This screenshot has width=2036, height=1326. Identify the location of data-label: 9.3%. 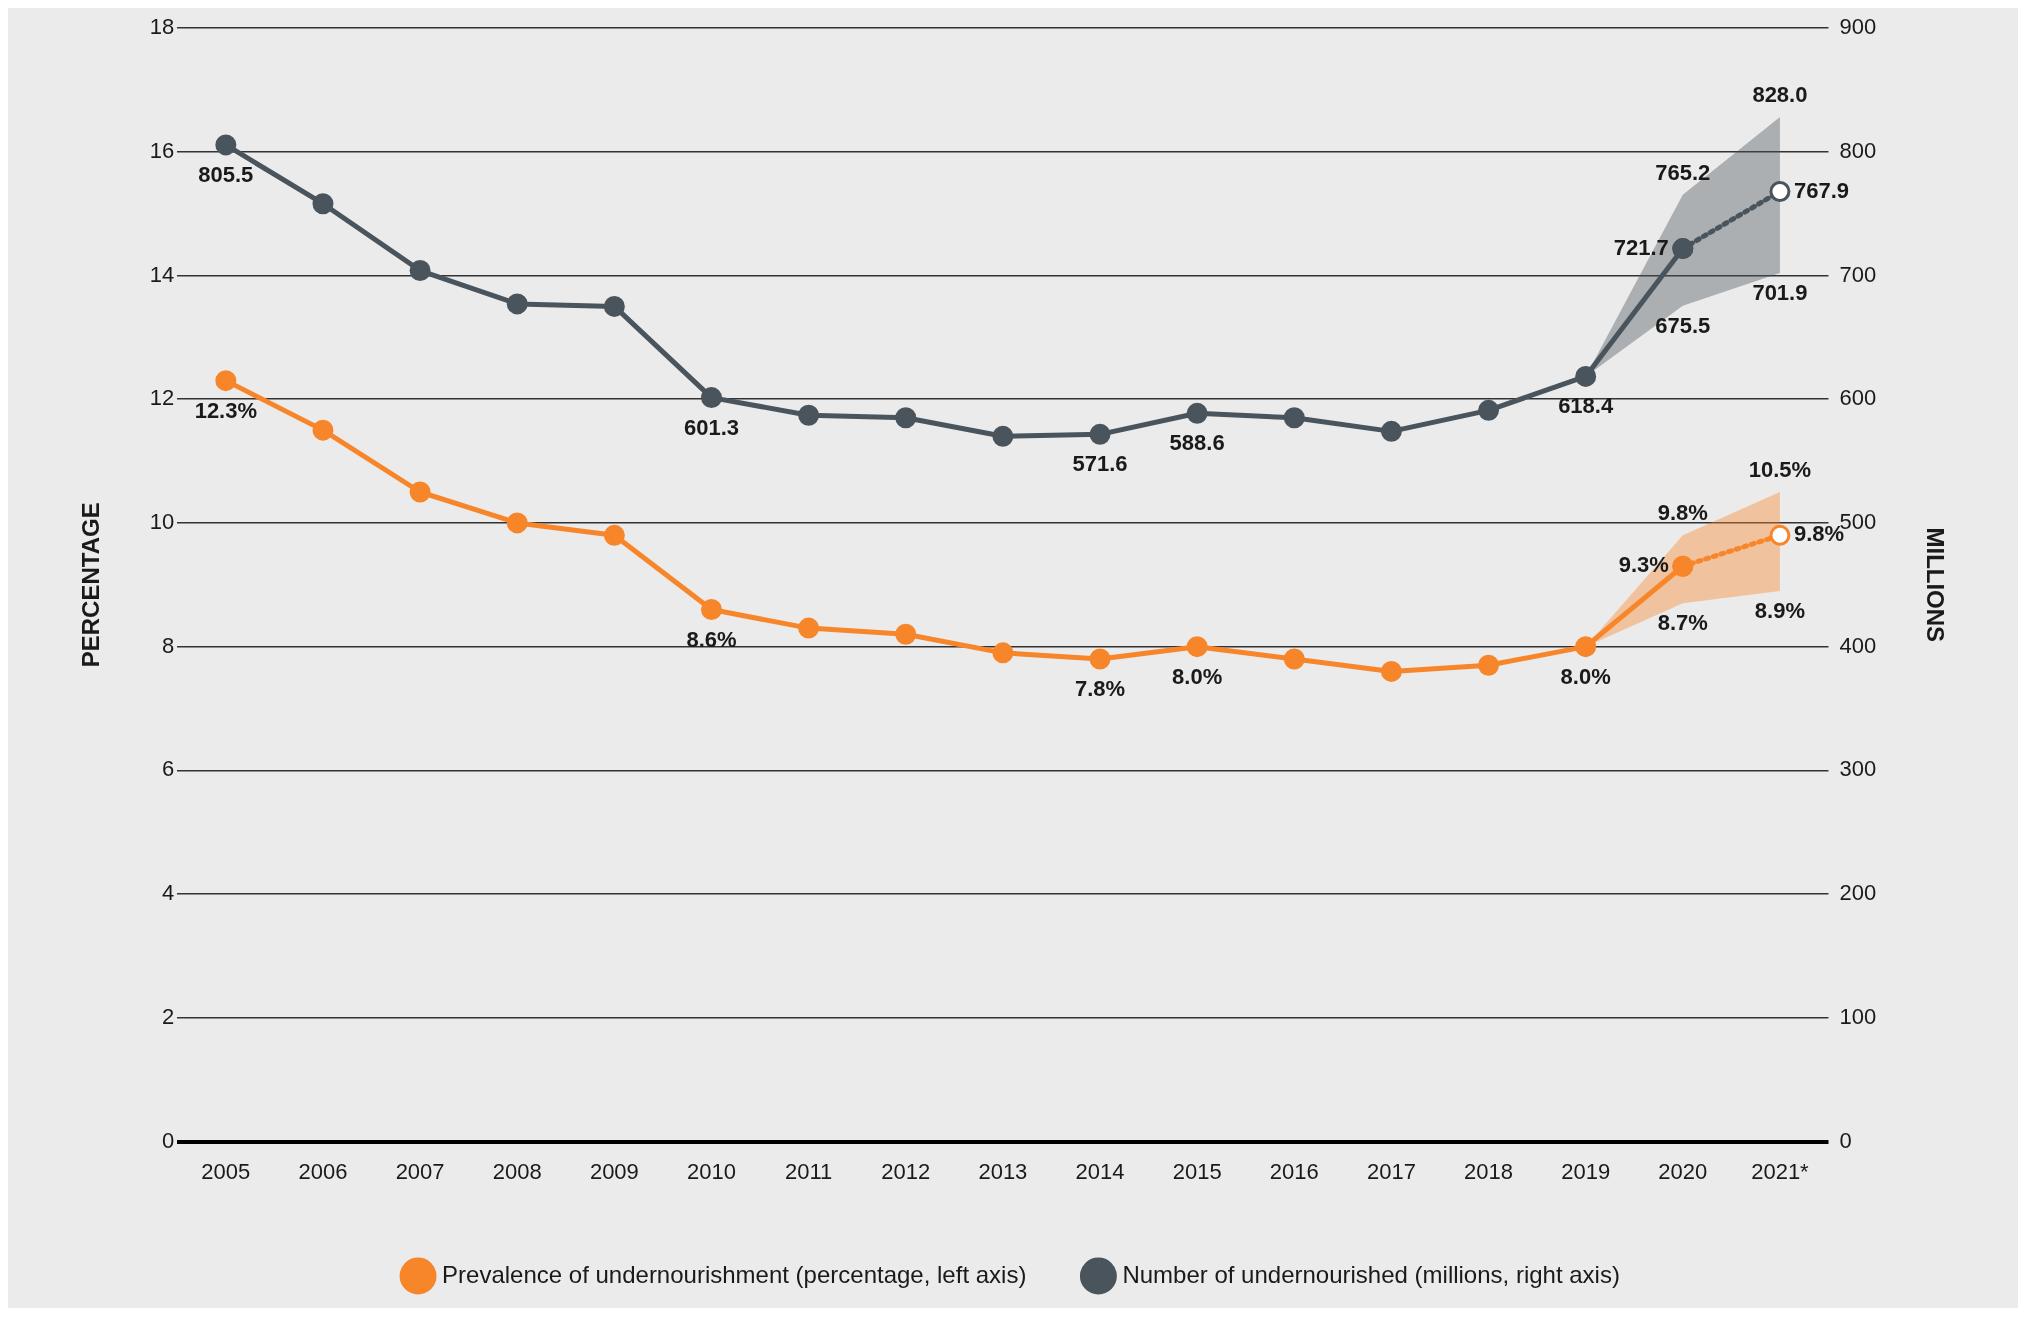
(1643, 565).